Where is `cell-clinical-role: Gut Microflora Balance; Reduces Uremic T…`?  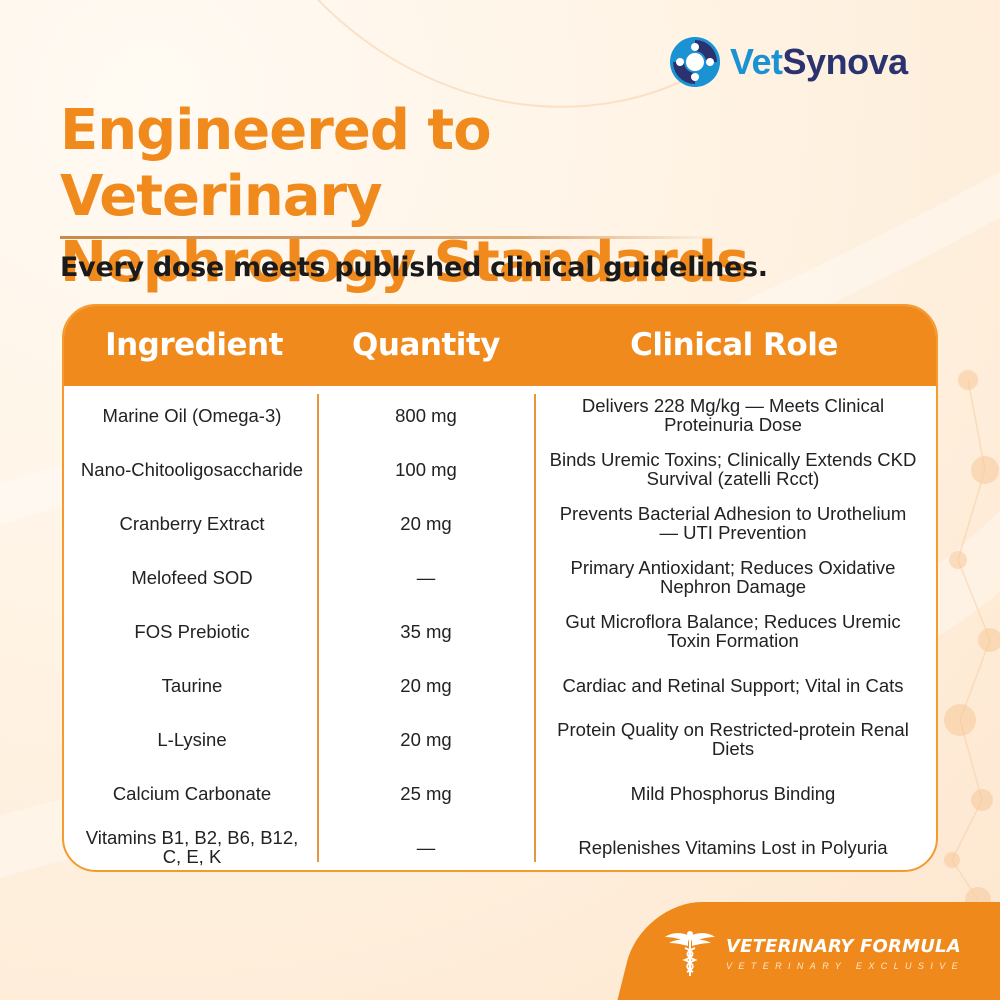 cell-clinical-role: Gut Microflora Balance; Reduces Uremic T… is located at coordinates (733, 631).